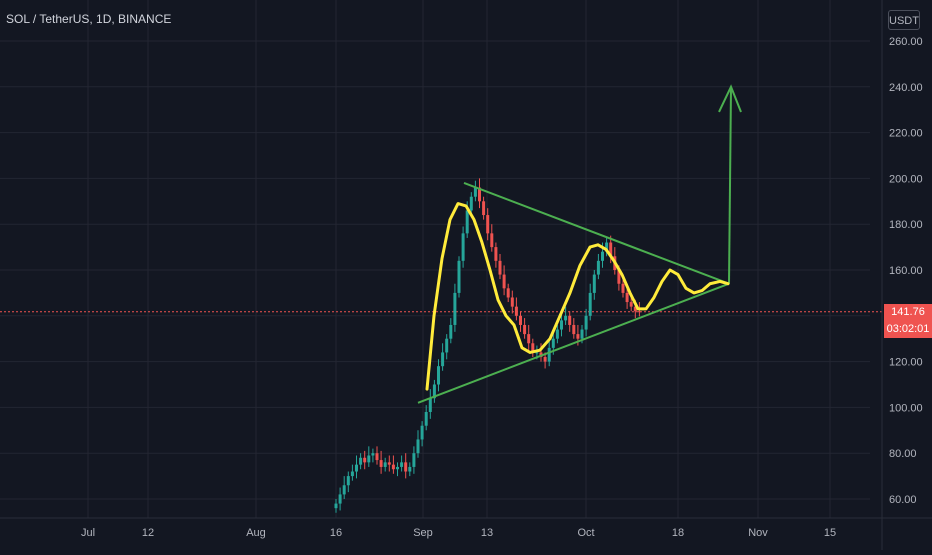 The width and height of the screenshot is (932, 555). Describe the element at coordinates (903, 454) in the screenshot. I see `price-tick-label: 80.00` at that location.